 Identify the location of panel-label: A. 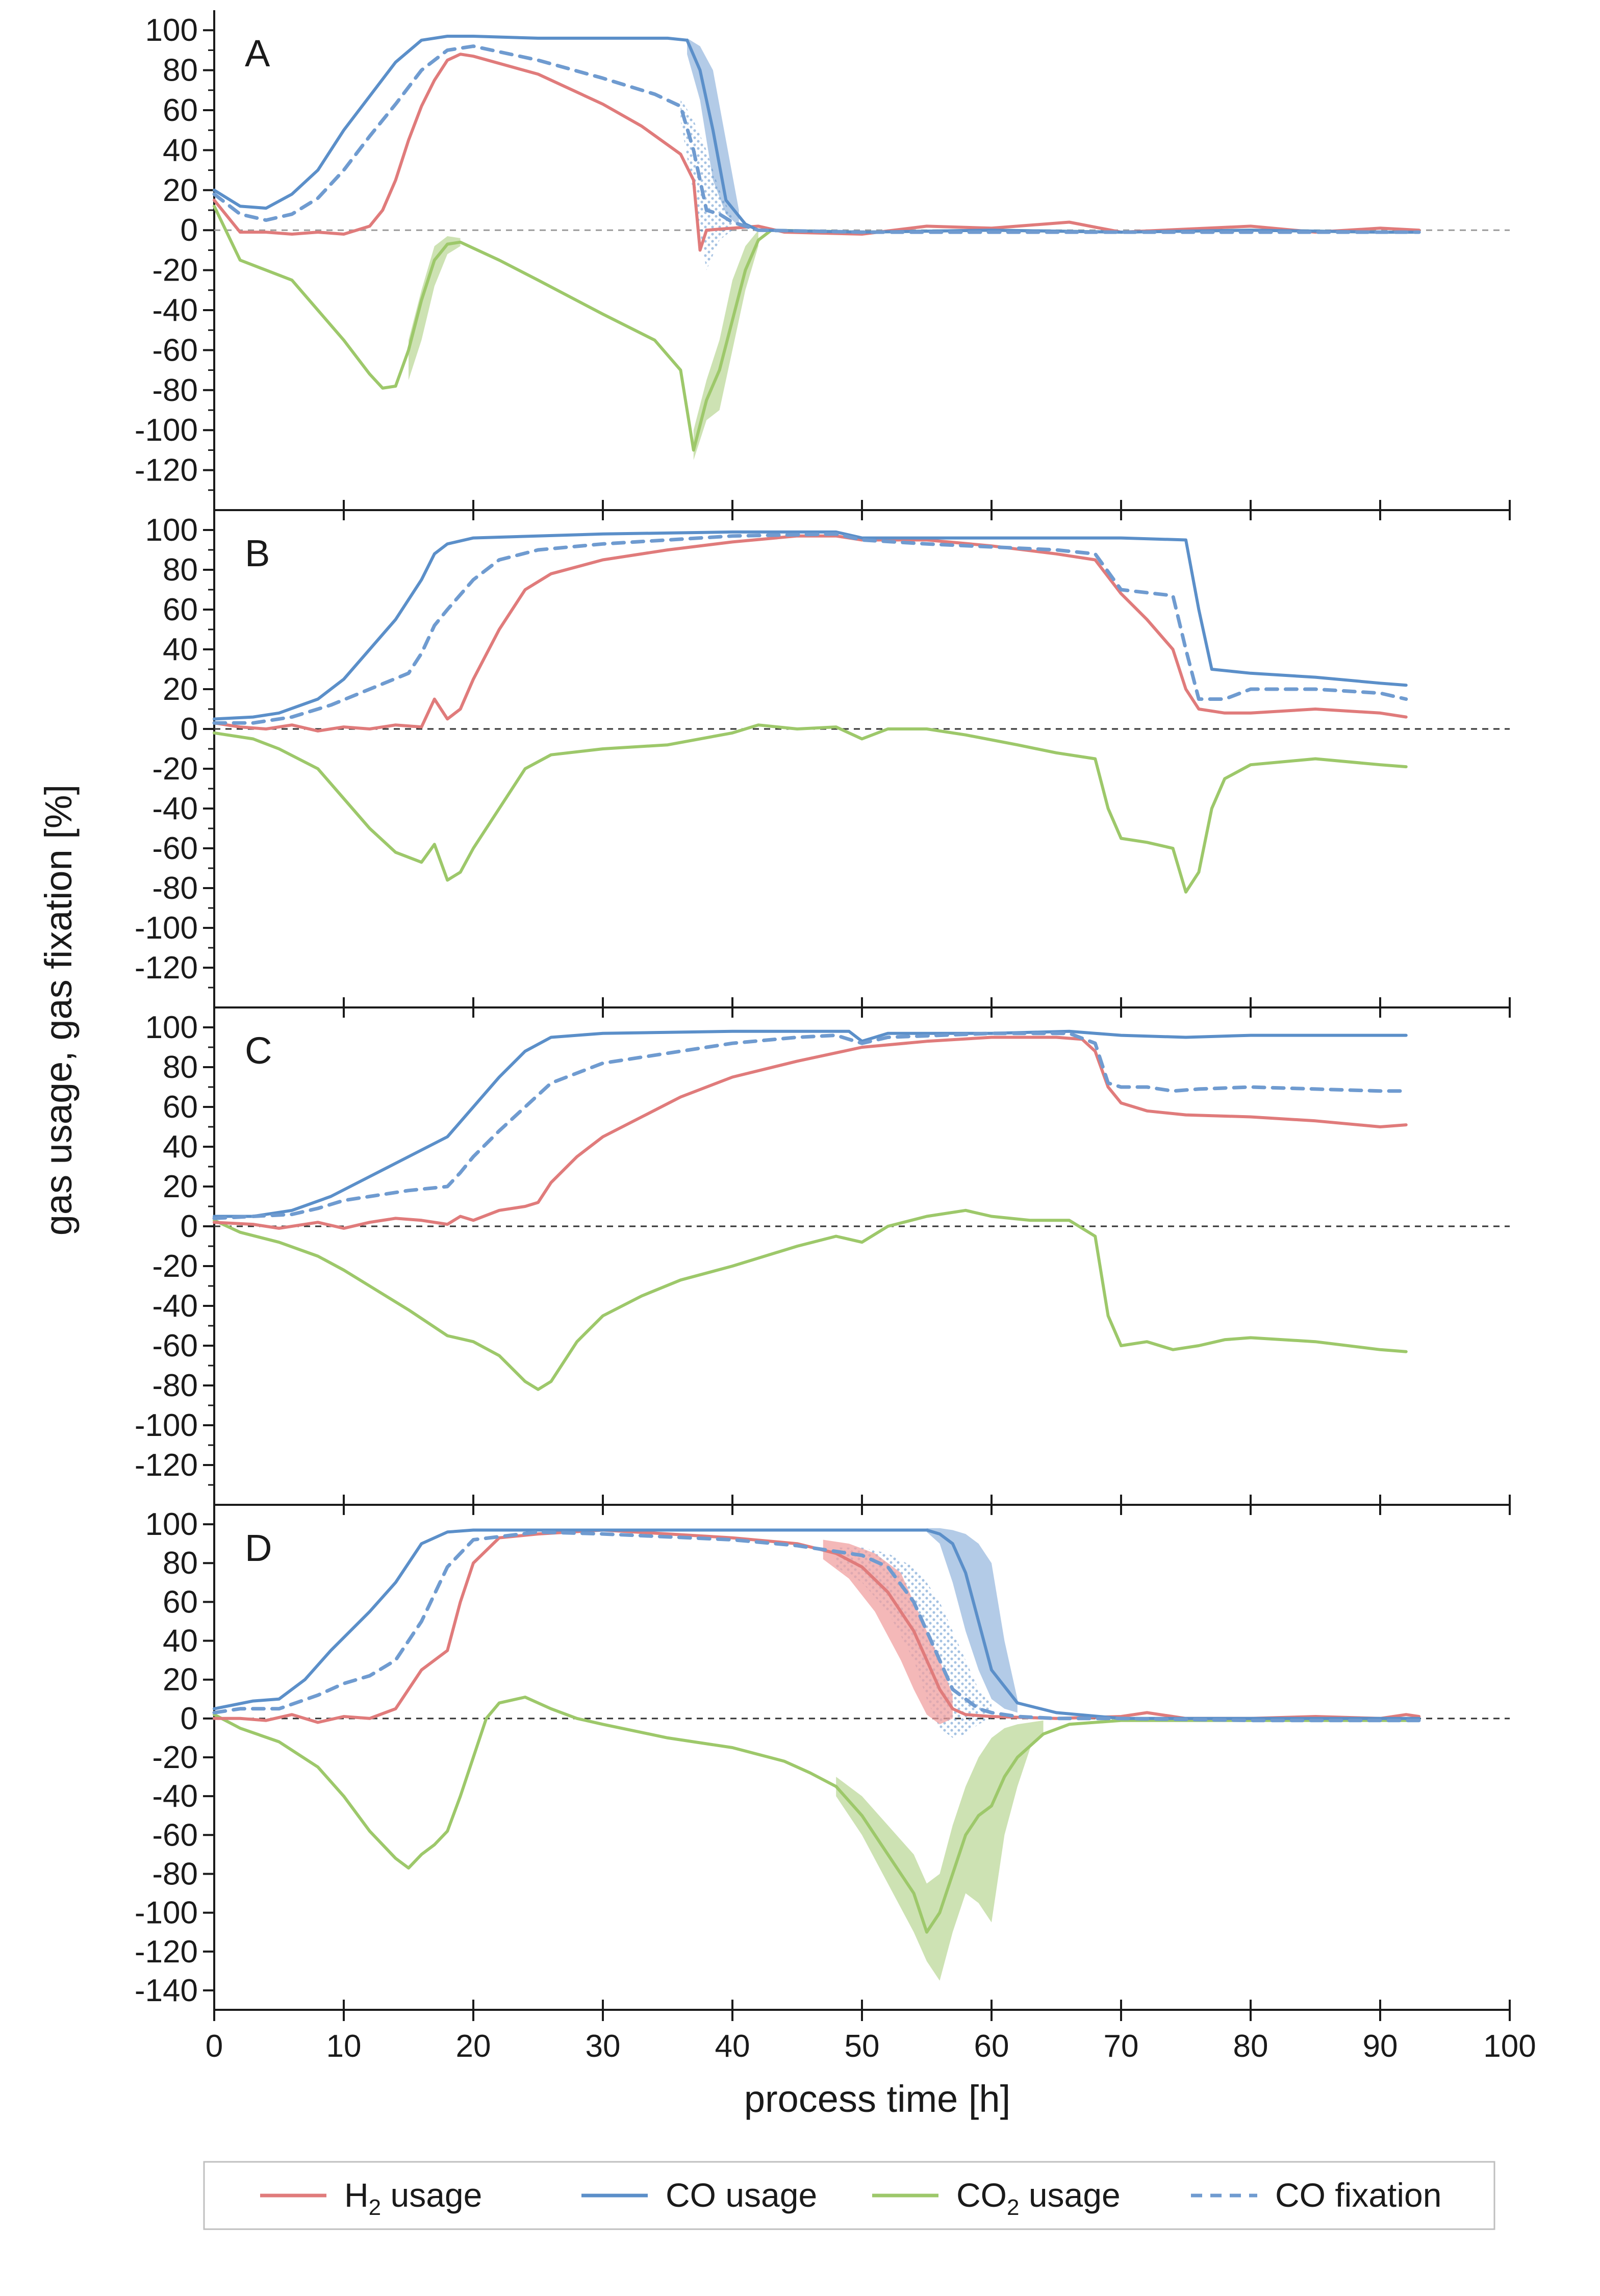
(258, 53).